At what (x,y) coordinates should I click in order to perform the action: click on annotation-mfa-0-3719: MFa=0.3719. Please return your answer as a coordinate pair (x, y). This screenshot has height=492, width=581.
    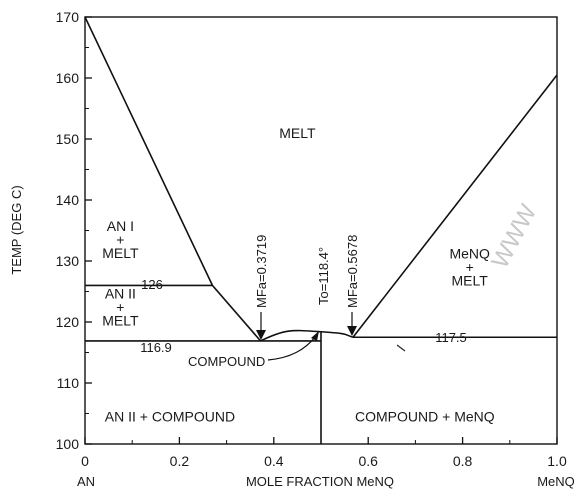
    Looking at the image, I should click on (261, 271).